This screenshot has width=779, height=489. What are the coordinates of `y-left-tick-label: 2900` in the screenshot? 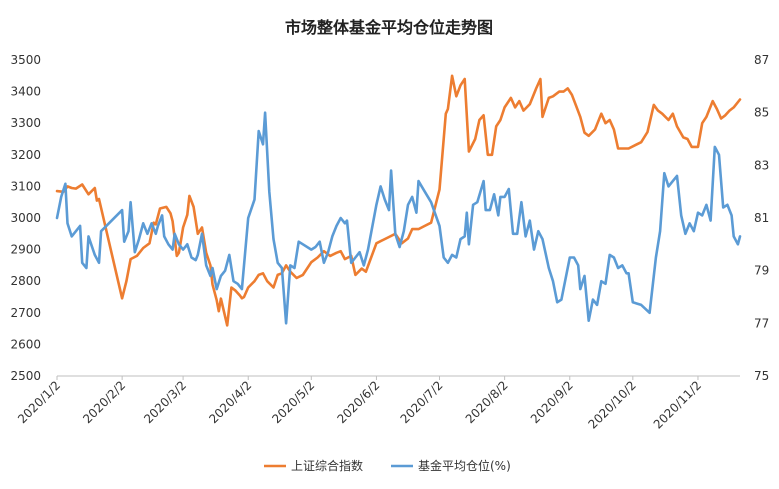 It's located at (25, 250).